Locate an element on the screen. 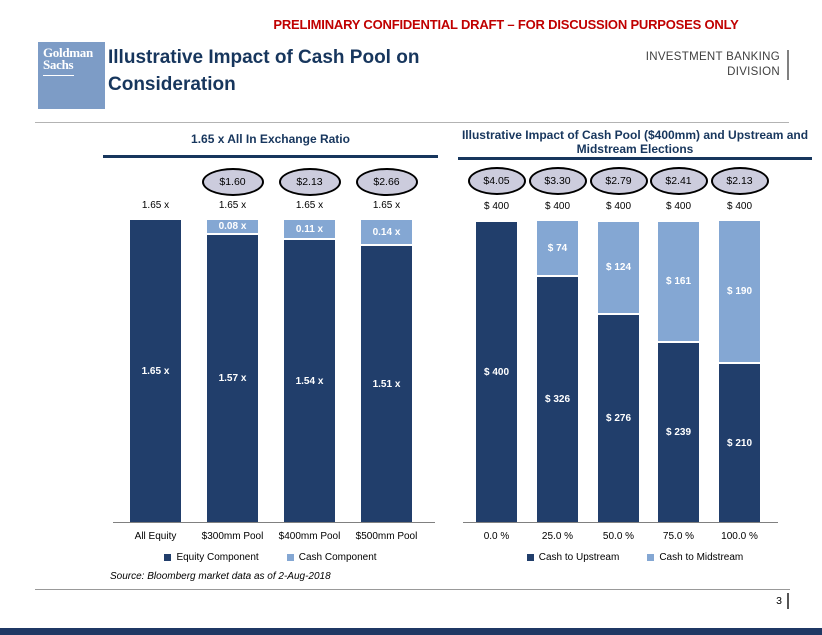  page-title-line1: Illustrative Impact of Cash Pool on is located at coordinates (264, 57).